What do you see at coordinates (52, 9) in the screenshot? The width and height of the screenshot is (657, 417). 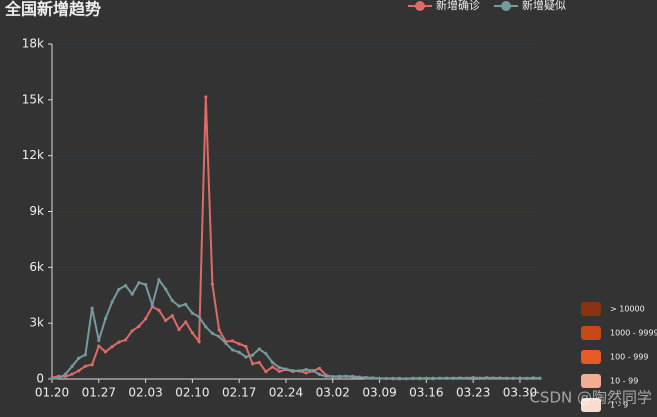 I see `chart-title: 全国新增趋势` at bounding box center [52, 9].